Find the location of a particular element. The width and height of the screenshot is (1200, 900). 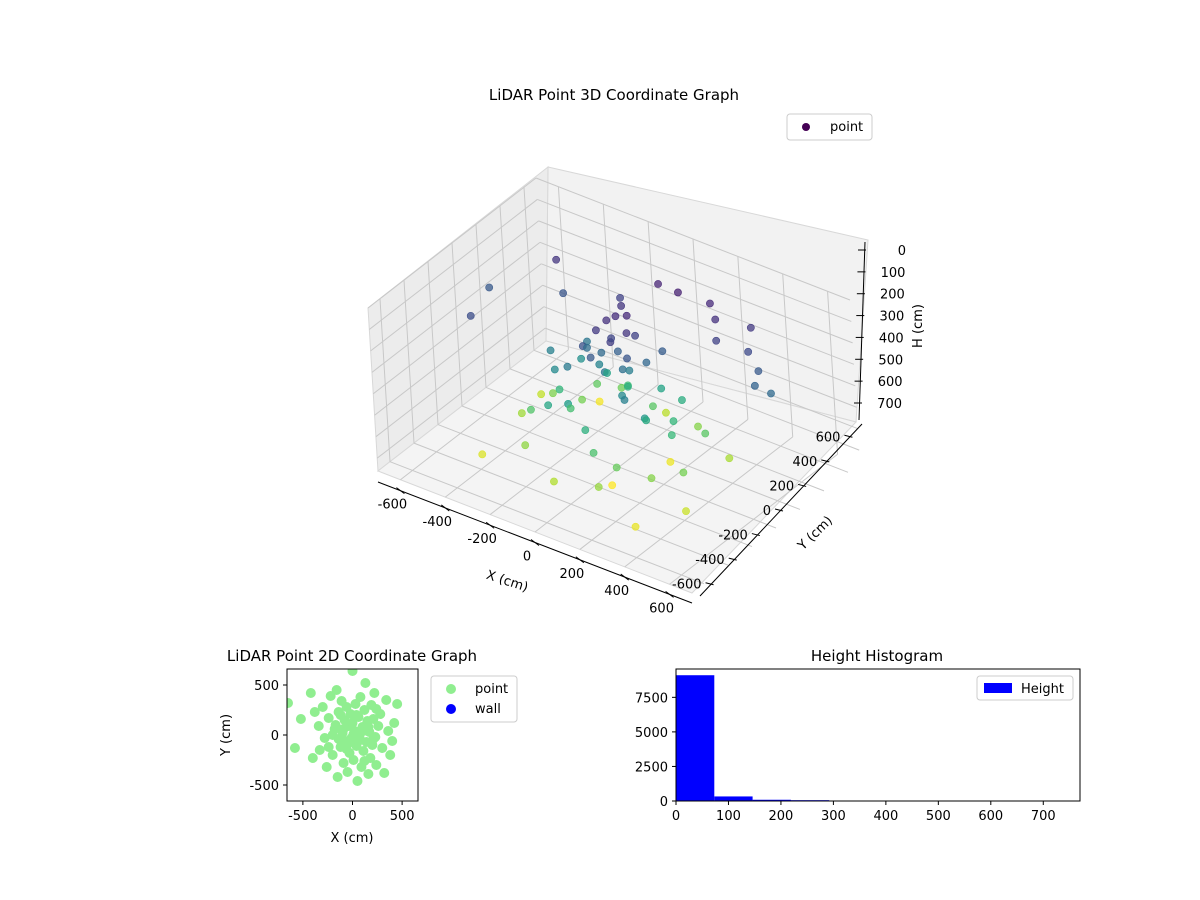

y-axis-label-2d: Y (cm) is located at coordinates (226, 735).